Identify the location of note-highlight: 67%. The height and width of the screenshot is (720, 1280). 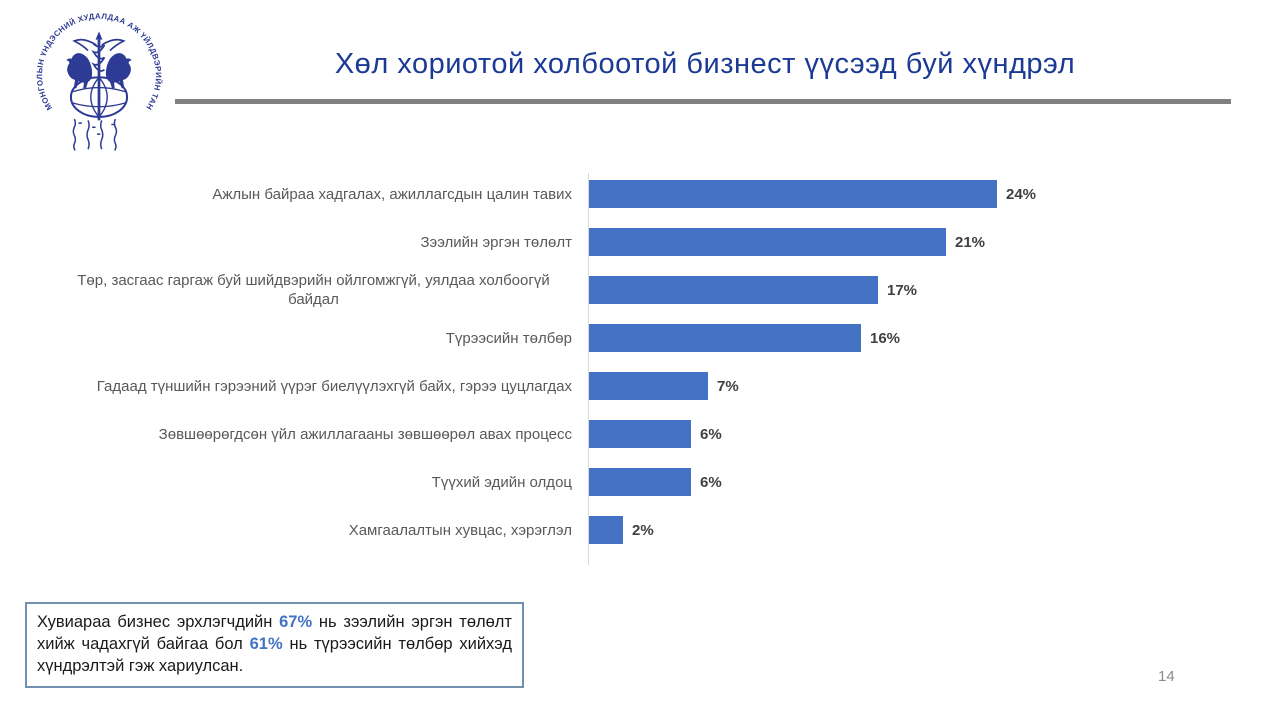
(296, 622).